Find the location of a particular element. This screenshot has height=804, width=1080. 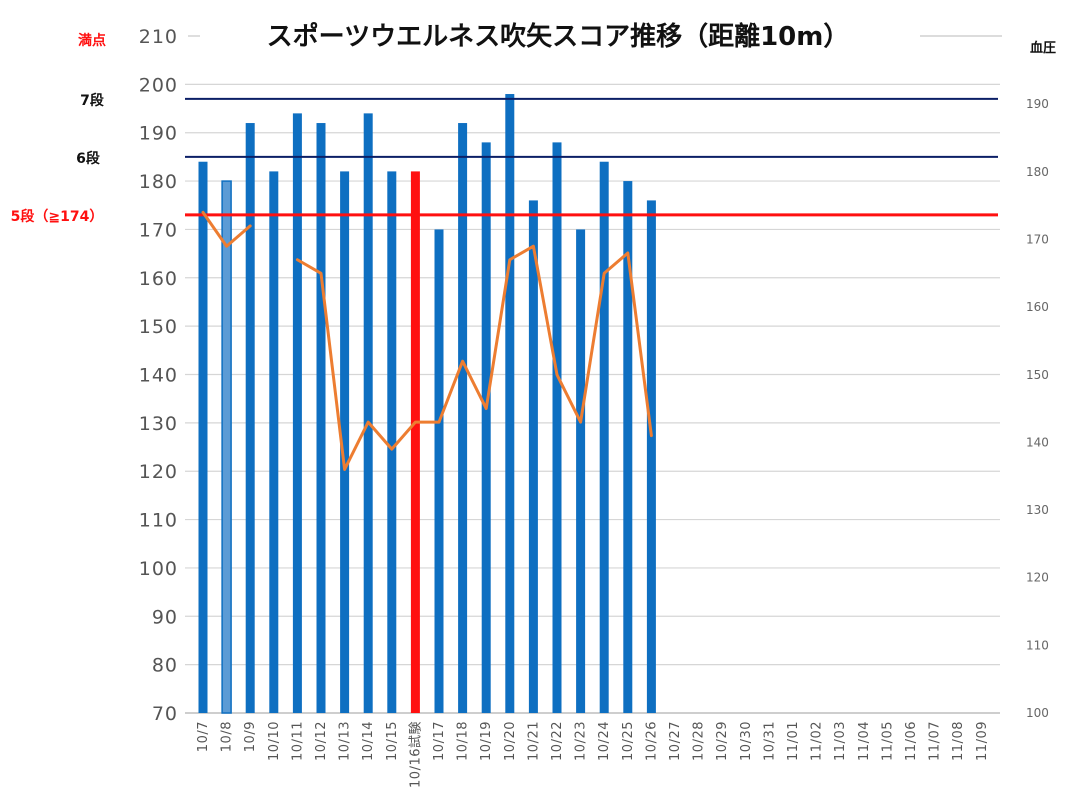

y-tick-label: 190 is located at coordinates (158, 134).